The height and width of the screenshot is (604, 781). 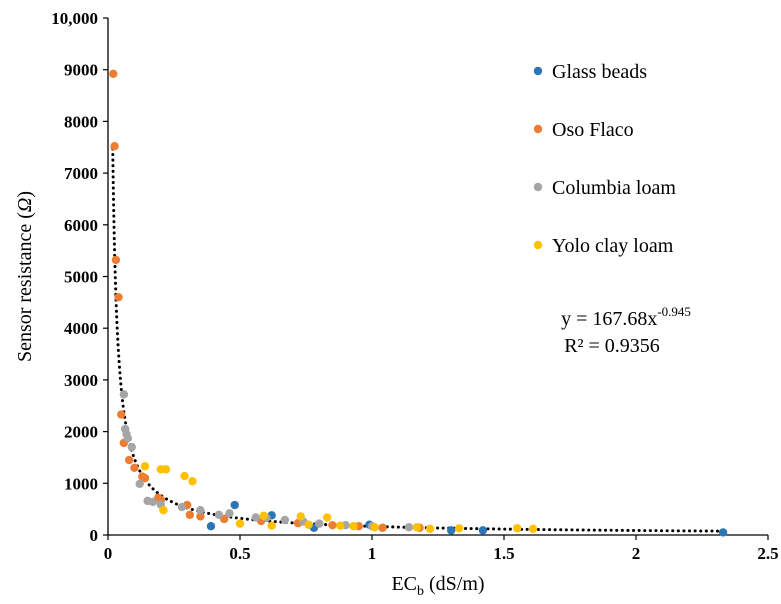 I want to click on legend-label-glass-beads: Glass beads, so click(x=599, y=72).